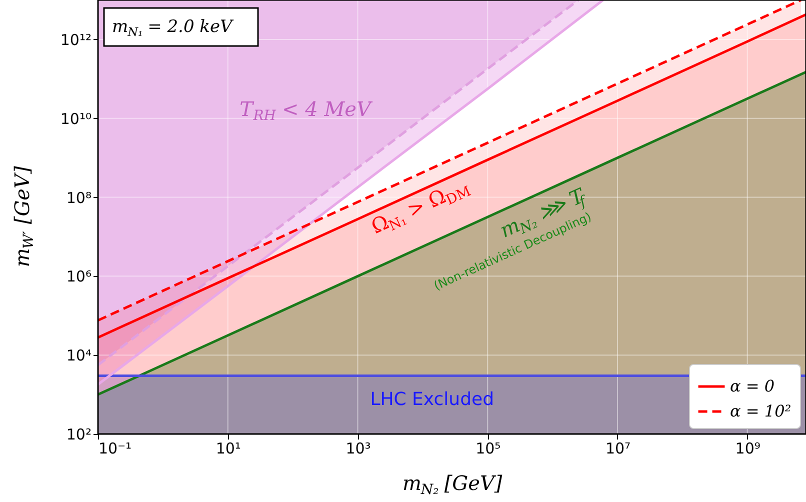 The image size is (806, 502). Describe the element at coordinates (23, 217) in the screenshot. I see `y-axis-title: mW′ [GeV]` at that location.